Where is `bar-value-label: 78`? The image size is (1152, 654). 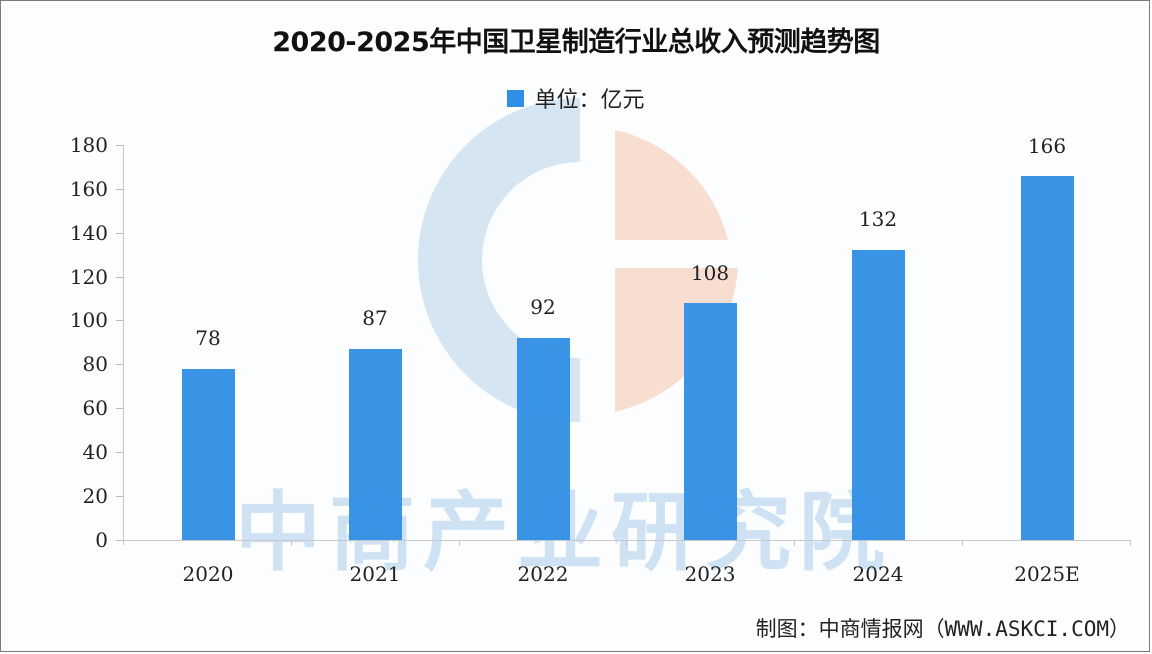
bar-value-label: 78 is located at coordinates (208, 338).